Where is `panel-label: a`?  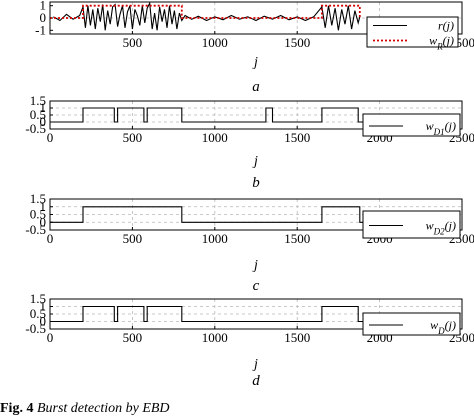
panel-label: a is located at coordinates (256, 87).